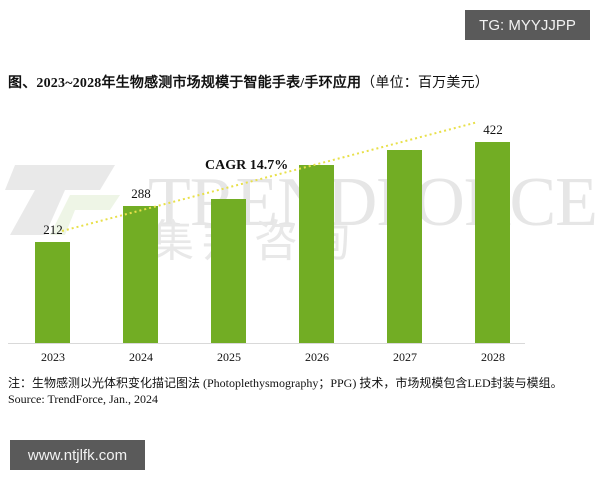 This screenshot has width=600, height=480. I want to click on bar-value-label: 212, so click(53, 229).